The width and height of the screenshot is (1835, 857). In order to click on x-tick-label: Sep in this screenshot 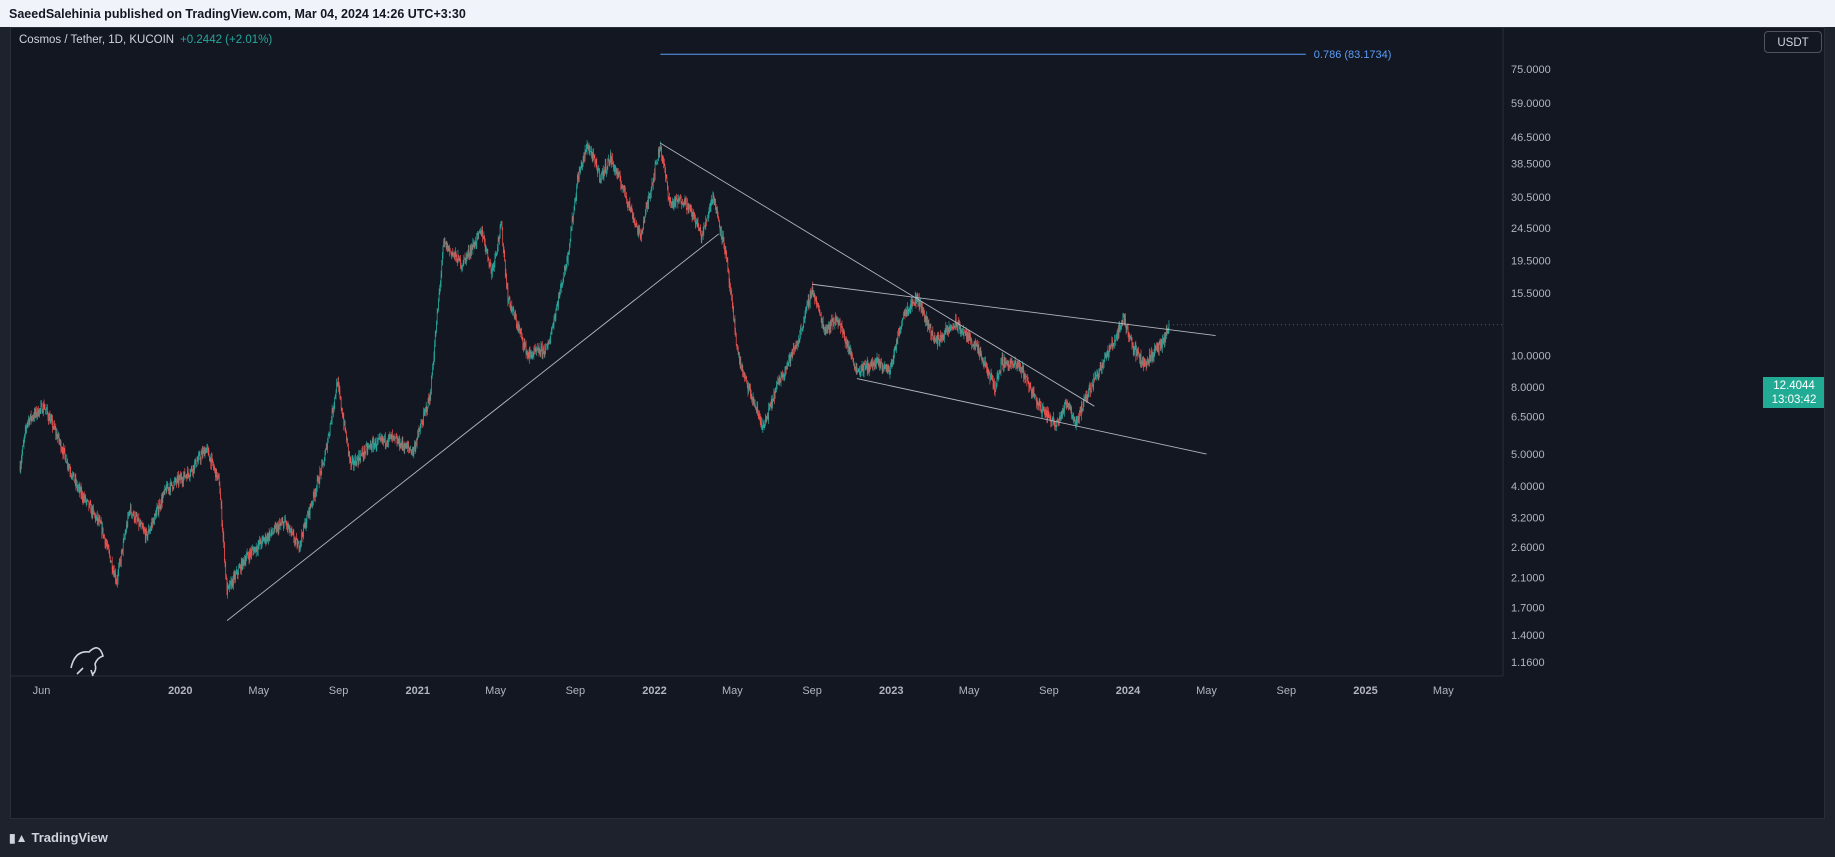, I will do `click(1049, 691)`.